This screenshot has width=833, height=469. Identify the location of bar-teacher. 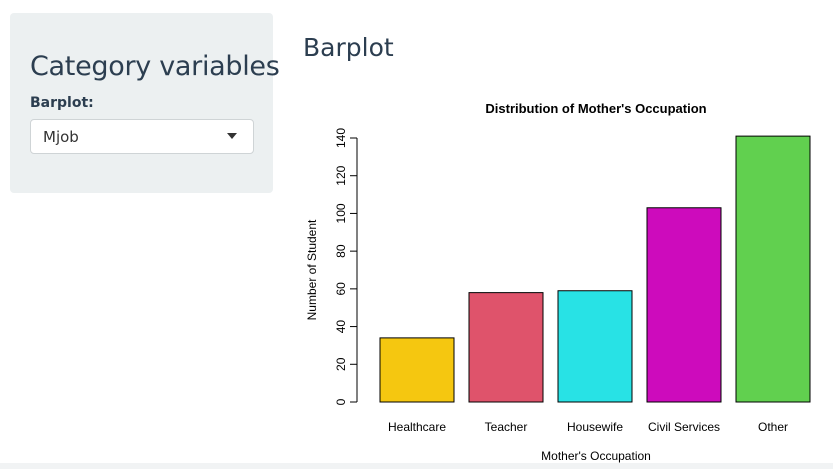
(506, 347).